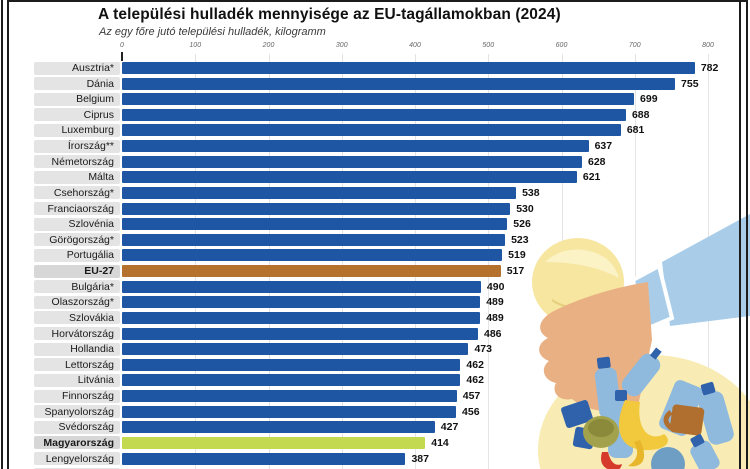 This screenshot has width=750, height=469. I want to click on brown-can-icon, so click(687, 420).